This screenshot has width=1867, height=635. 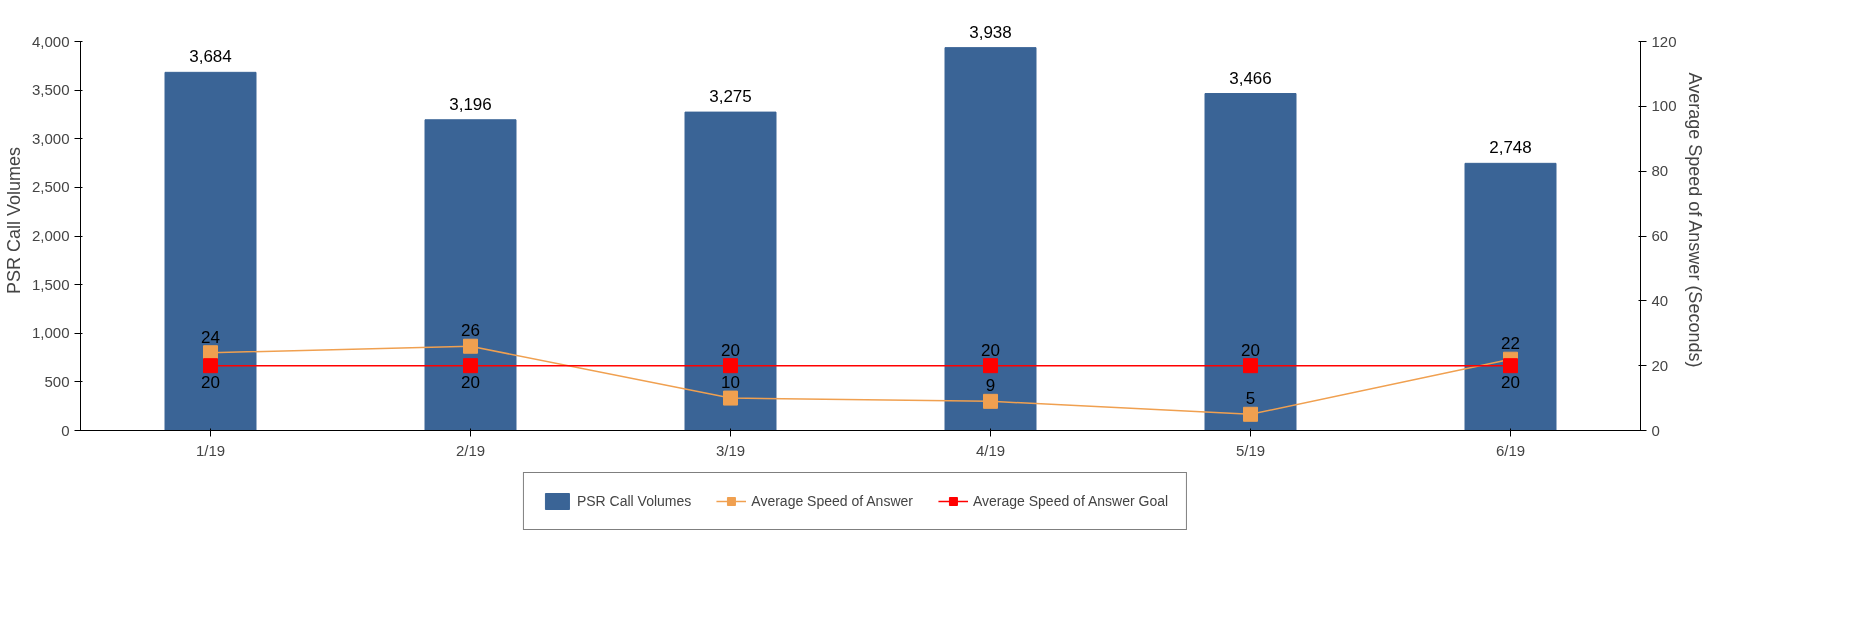 What do you see at coordinates (210, 450) in the screenshot?
I see `x-tick-label: 1/19` at bounding box center [210, 450].